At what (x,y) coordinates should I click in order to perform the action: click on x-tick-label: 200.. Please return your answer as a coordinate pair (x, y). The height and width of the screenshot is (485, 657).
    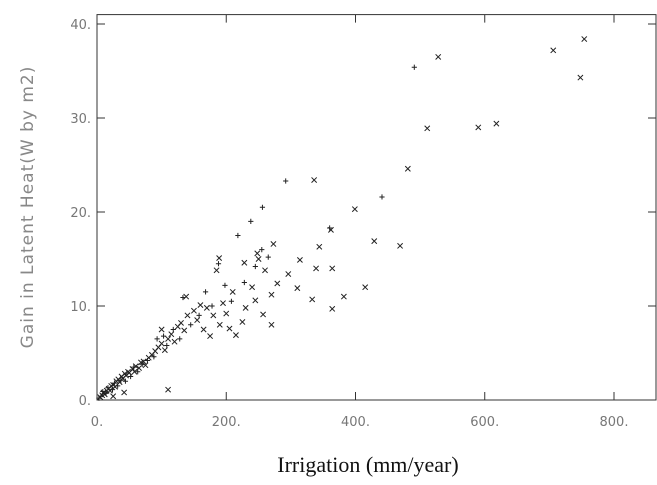
    Looking at the image, I should click on (226, 422).